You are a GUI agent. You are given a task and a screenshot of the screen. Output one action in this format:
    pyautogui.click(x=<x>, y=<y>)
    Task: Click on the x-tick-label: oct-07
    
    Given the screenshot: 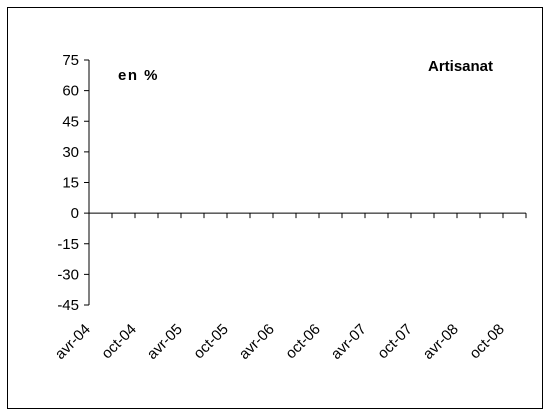 What is the action you would take?
    pyautogui.click(x=395, y=342)
    